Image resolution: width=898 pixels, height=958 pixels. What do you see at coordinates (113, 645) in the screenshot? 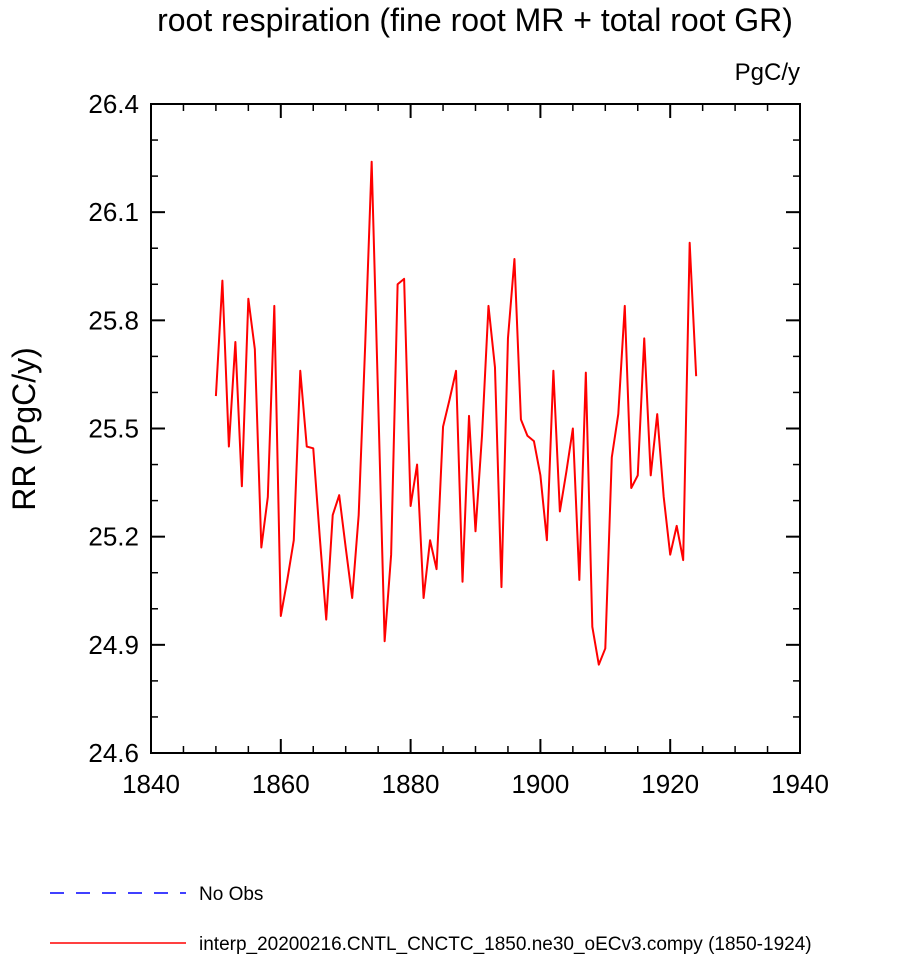
I see `y-tick-label: 24.9` at bounding box center [113, 645].